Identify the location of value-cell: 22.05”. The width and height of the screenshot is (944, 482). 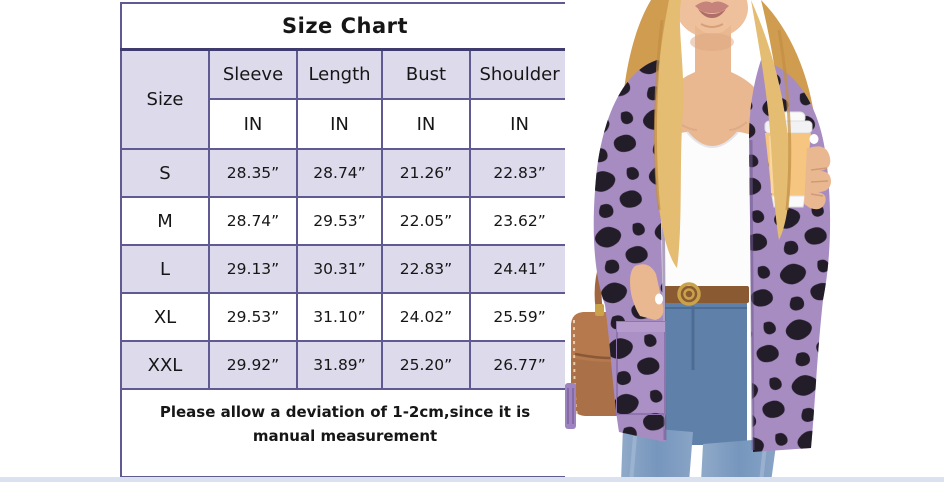
(426, 221).